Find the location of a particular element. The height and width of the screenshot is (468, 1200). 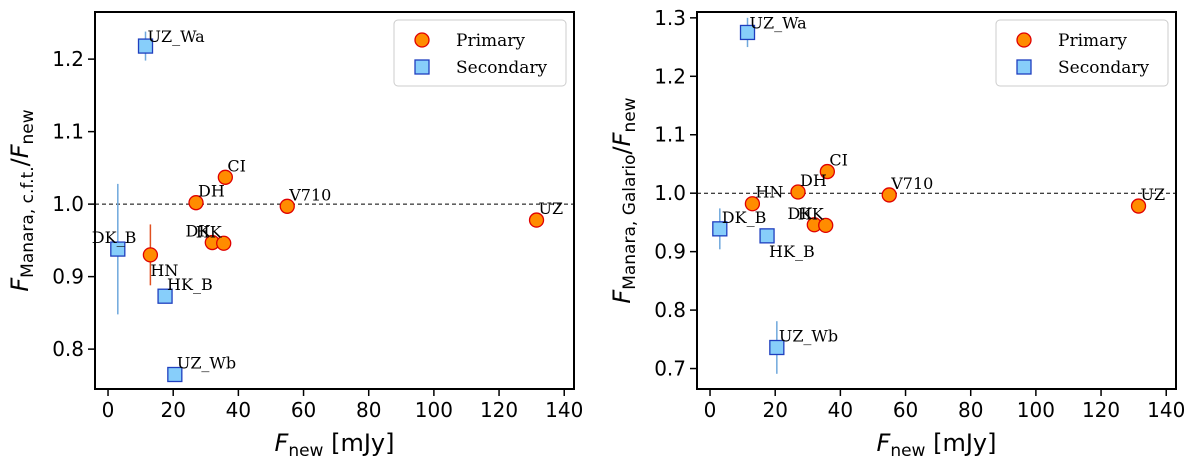

y-axis-label: FManara, Galario/Fnew is located at coordinates (624, 200).